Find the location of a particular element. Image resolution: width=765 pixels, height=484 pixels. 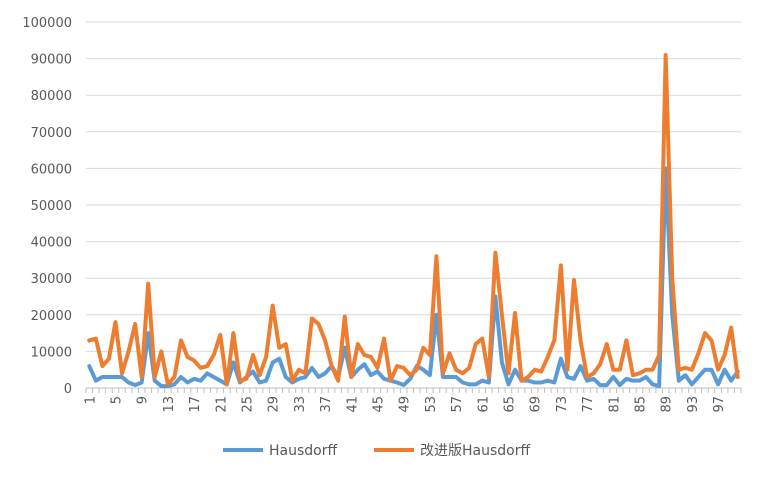

x-tick-label: 57 is located at coordinates (457, 404).